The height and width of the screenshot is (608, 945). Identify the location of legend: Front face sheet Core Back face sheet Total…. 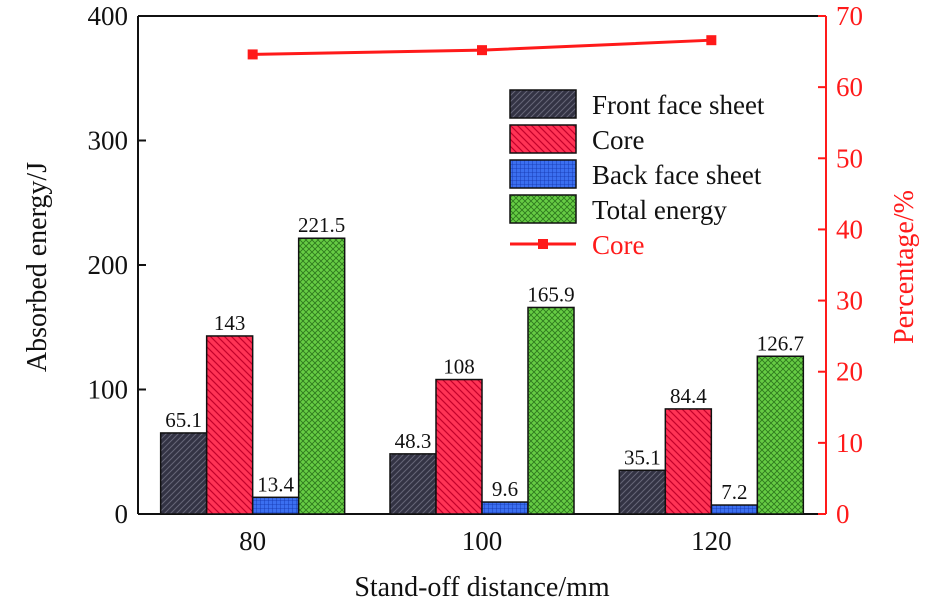
(637, 174).